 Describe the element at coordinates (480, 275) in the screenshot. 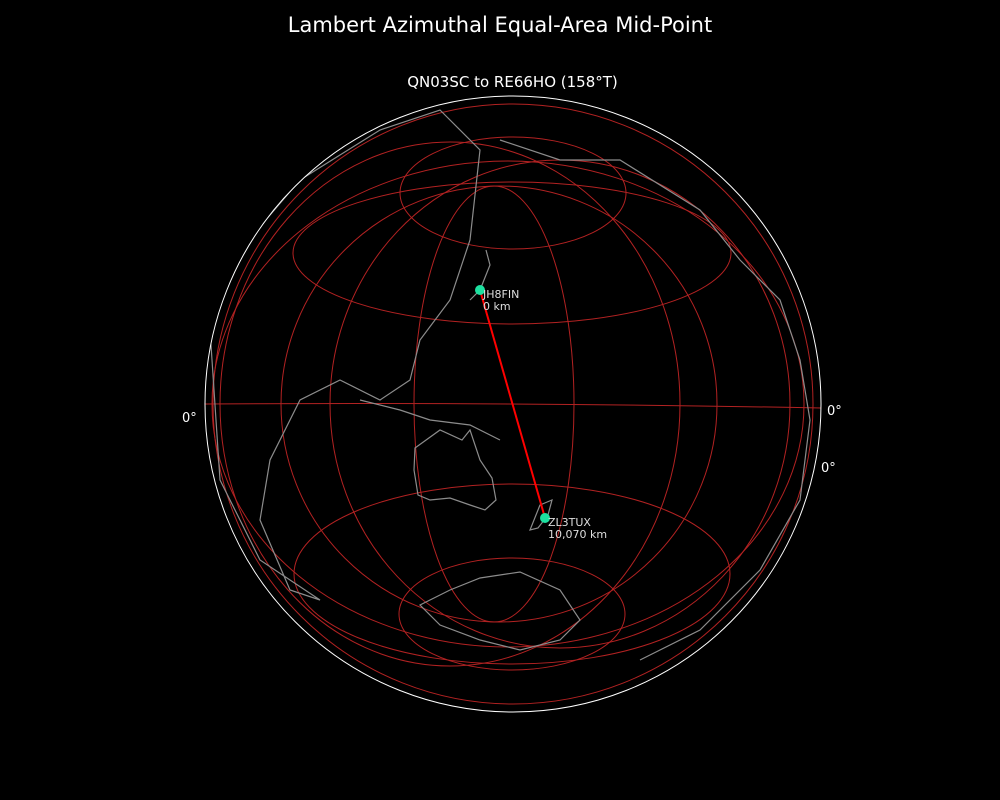

I see `japan-coast` at that location.